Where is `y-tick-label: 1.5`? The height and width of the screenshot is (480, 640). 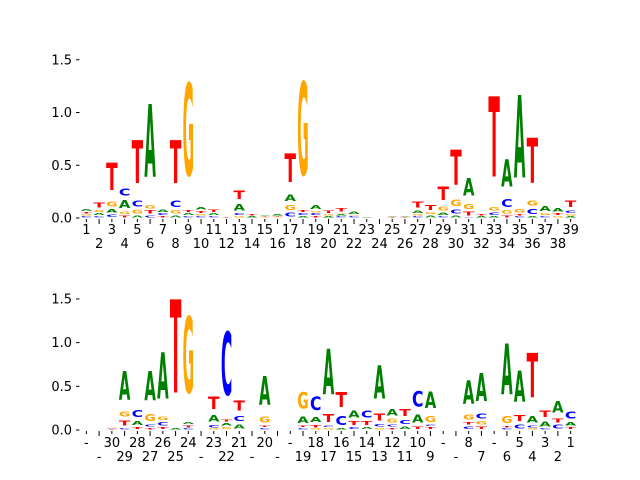 y-tick-label: 1.5 is located at coordinates (61, 60).